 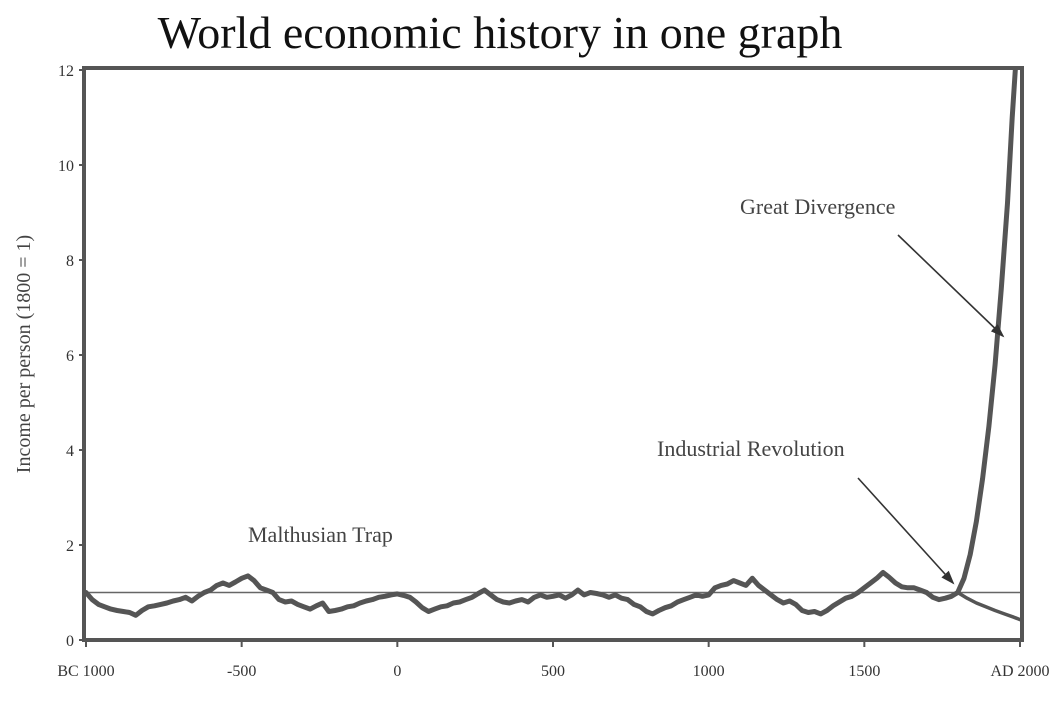 I want to click on x-tick-label: 500, so click(x=553, y=671).